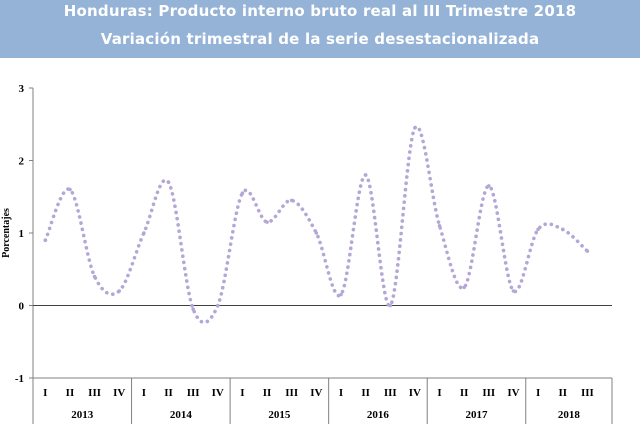  I want to click on y-tick-label: 0, so click(22, 307).